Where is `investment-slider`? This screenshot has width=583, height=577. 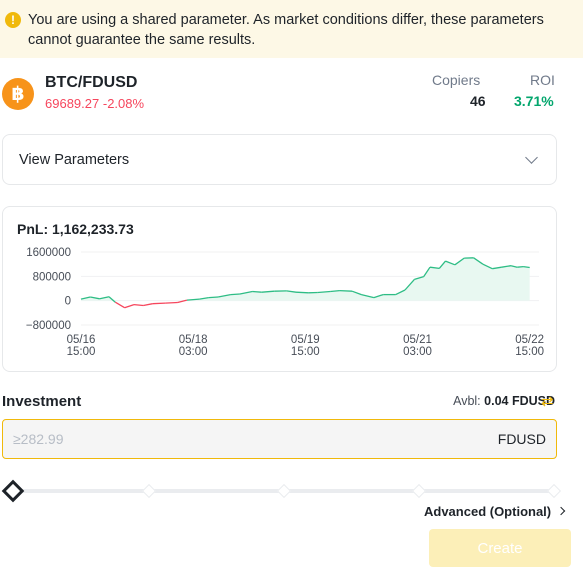 investment-slider is located at coordinates (282, 491).